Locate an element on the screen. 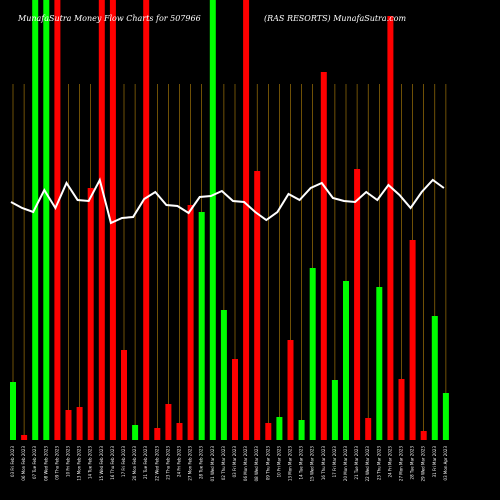 This screenshot has height=500, width=500. x-tick-label: 28 Tue Feb 2023 is located at coordinates (201, 462).